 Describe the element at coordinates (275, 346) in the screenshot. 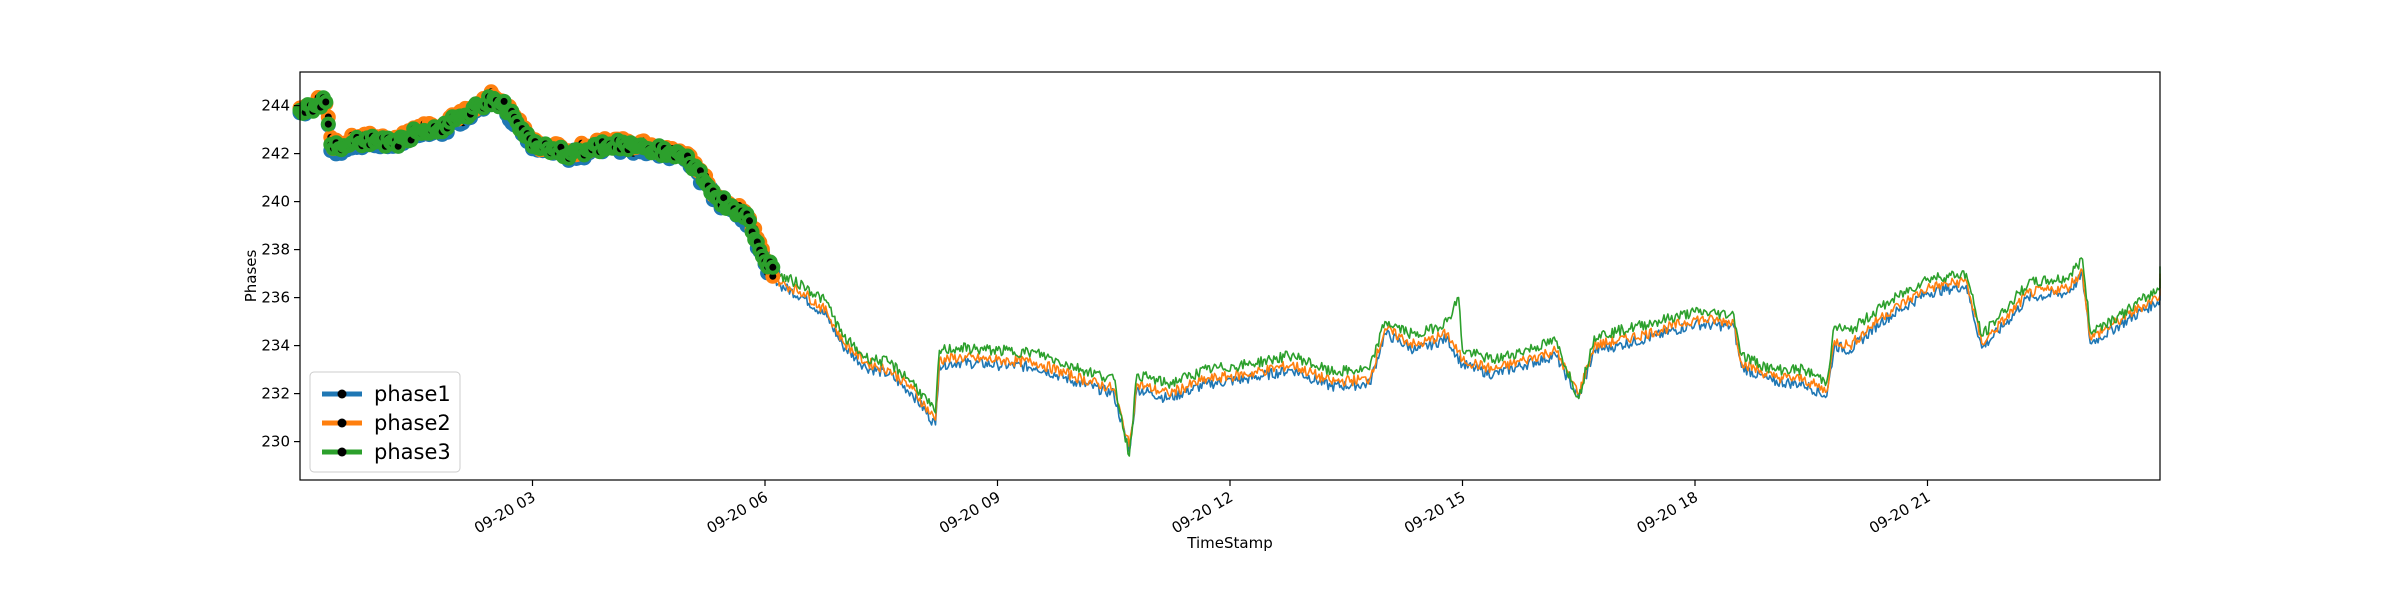

I see `y-tick-label: 234` at that location.